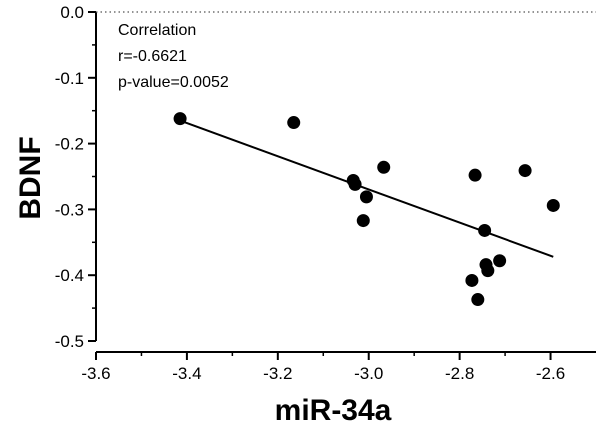  Describe the element at coordinates (333, 410) in the screenshot. I see `x-axis-title: miR-34a` at that location.